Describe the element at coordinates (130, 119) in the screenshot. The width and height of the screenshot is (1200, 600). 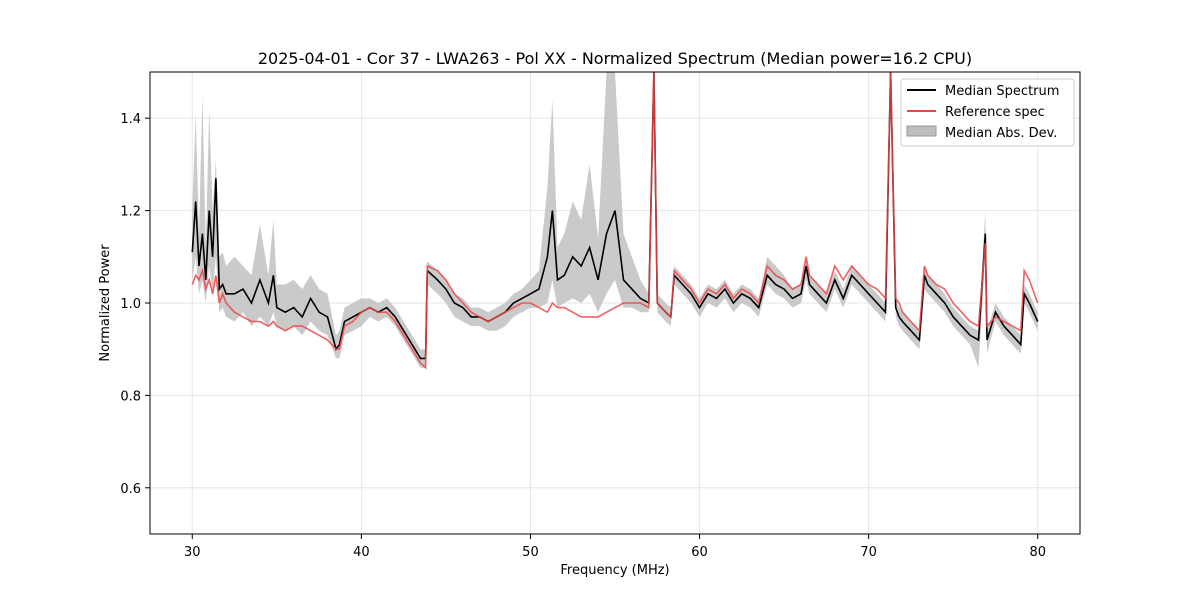
I see `y-tick-label: 1.4` at that location.